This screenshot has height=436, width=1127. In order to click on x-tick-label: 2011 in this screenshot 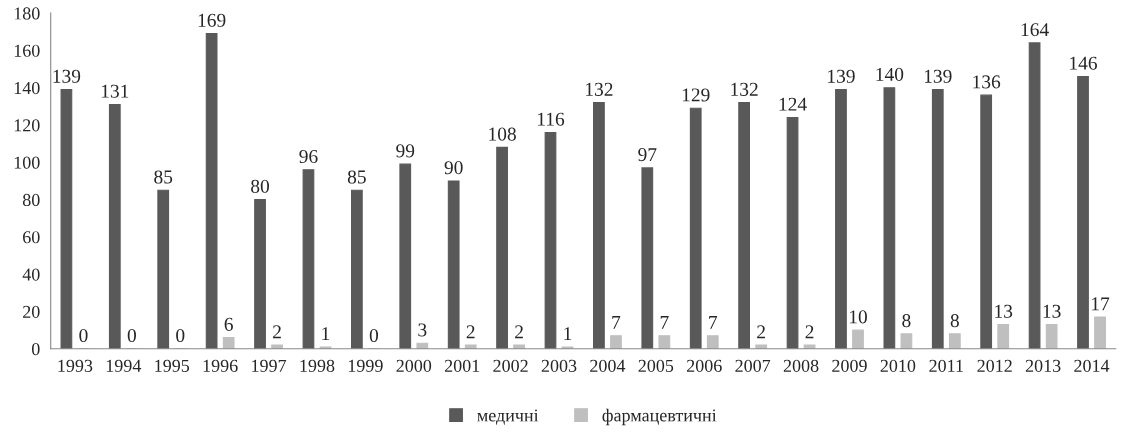, I will do `click(946, 365)`.